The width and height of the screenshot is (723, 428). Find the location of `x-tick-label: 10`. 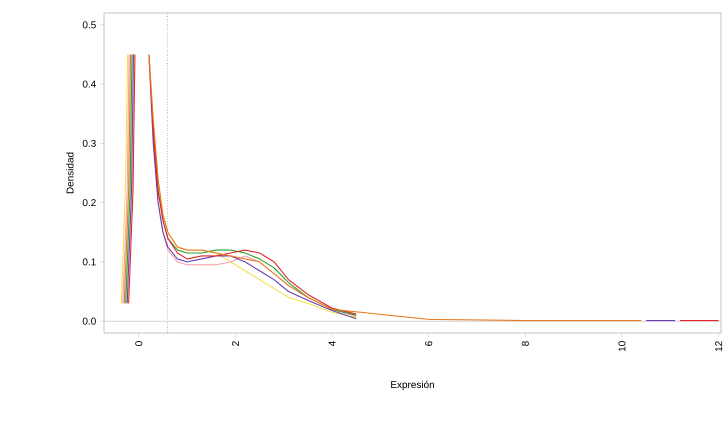

x-tick-label: 10 is located at coordinates (622, 346).